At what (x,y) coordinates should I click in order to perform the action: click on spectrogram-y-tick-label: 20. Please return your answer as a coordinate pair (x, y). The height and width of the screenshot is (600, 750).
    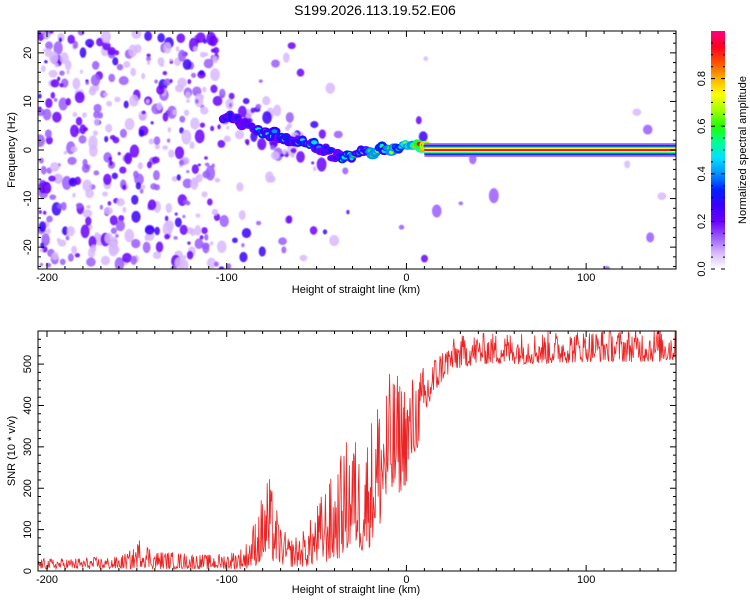
    Looking at the image, I should click on (28, 53).